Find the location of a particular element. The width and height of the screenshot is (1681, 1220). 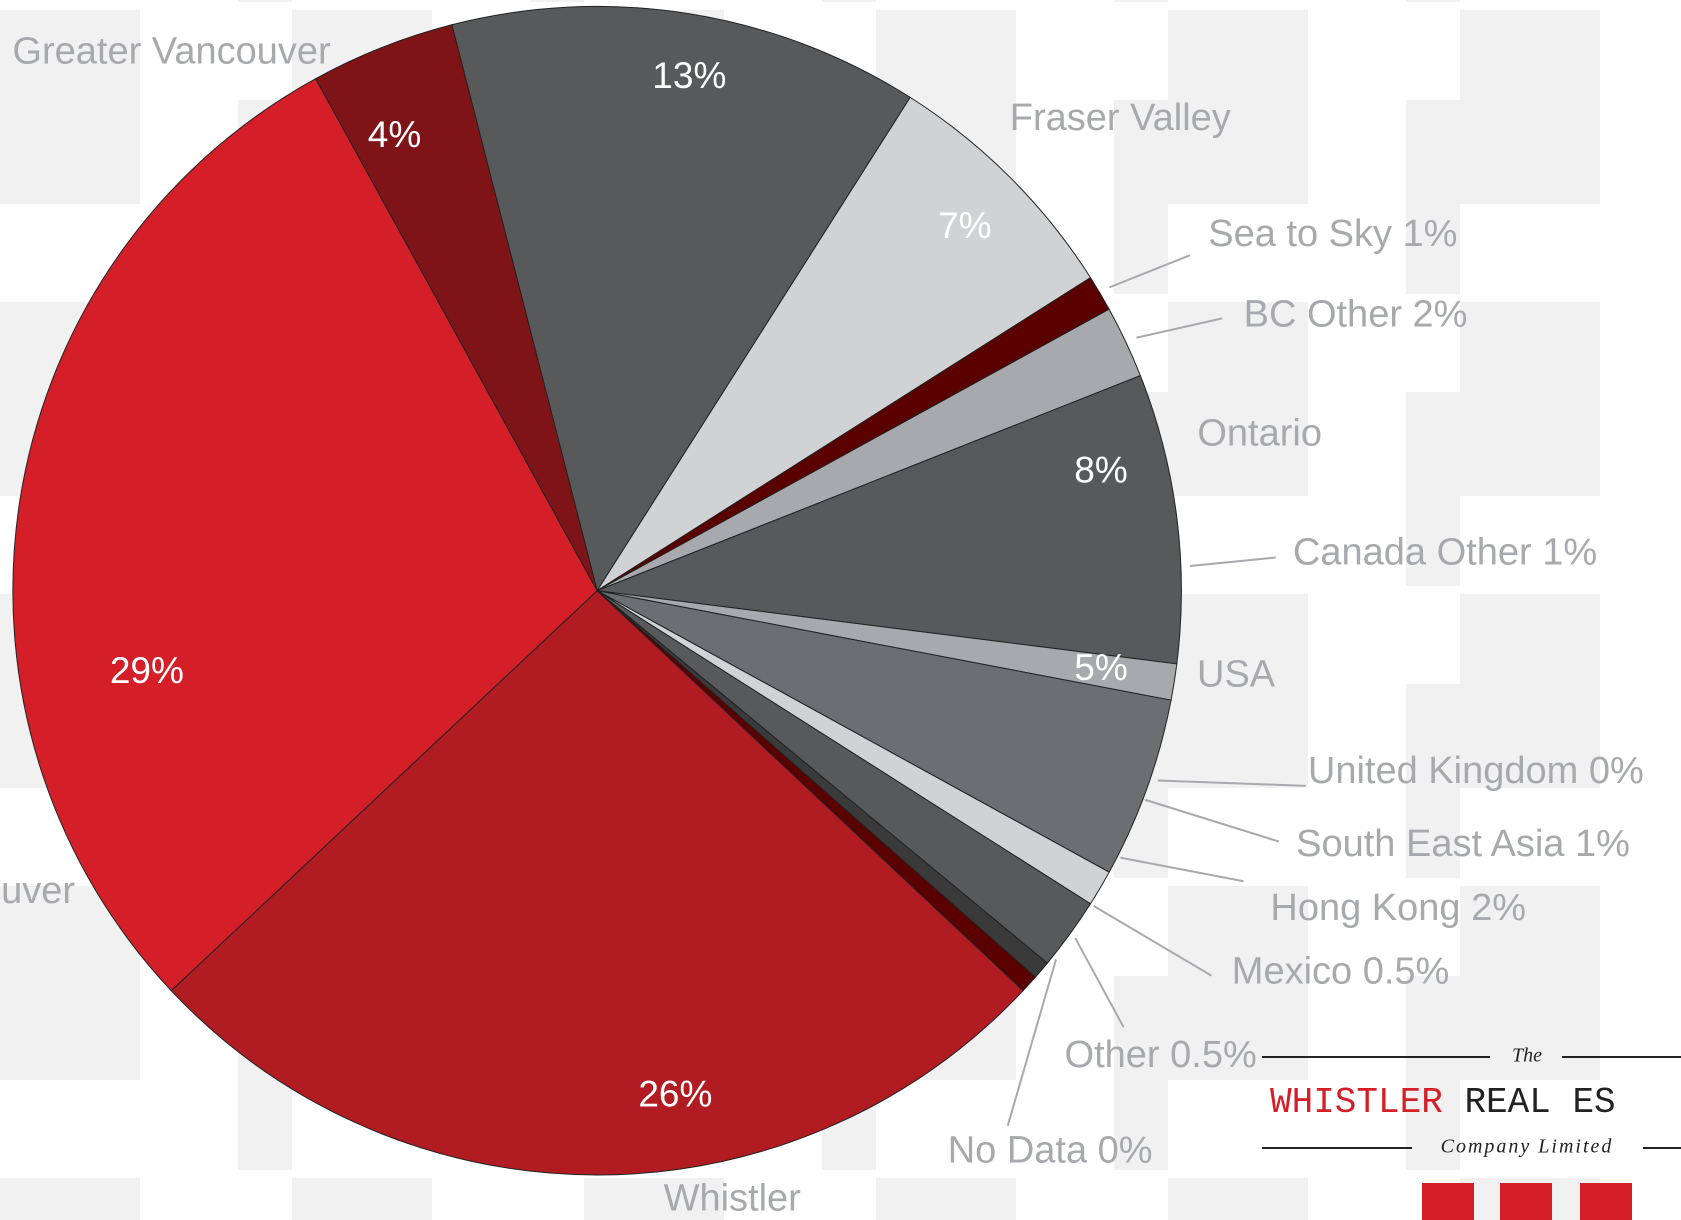

slice-category-label: Ontario is located at coordinates (1259, 433).